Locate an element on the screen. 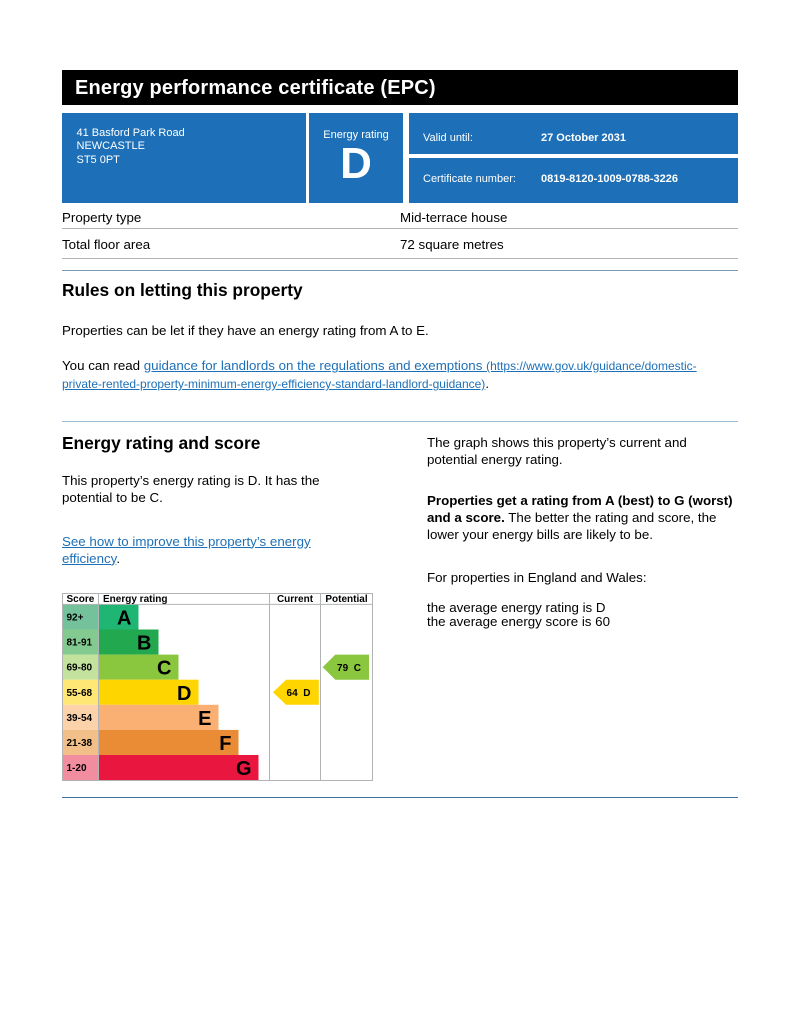  svg-text: A is located at coordinates (124, 619).